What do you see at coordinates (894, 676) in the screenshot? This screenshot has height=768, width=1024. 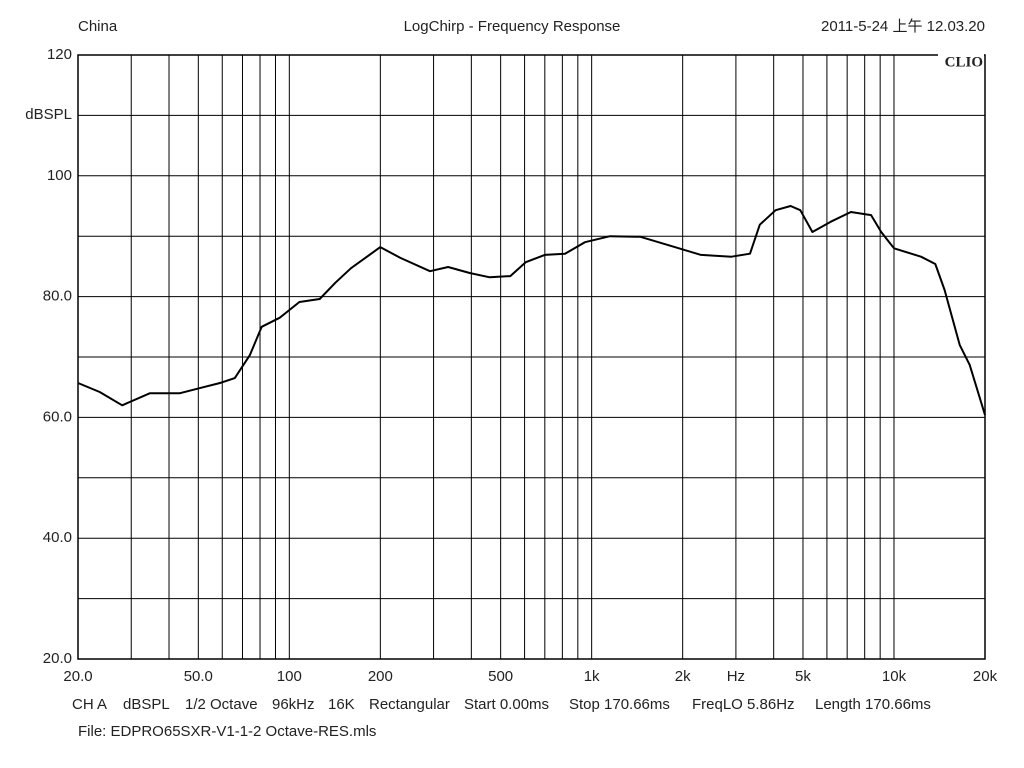 I see `x-tick-label: 10k` at bounding box center [894, 676].